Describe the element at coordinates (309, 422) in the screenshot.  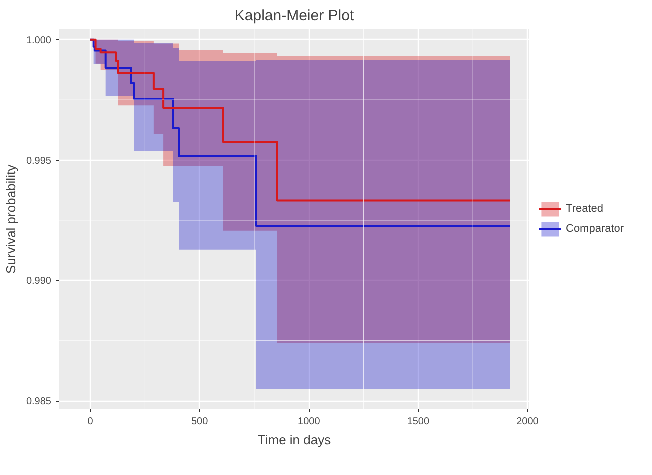
I see `x-tick-label: 1000` at that location.